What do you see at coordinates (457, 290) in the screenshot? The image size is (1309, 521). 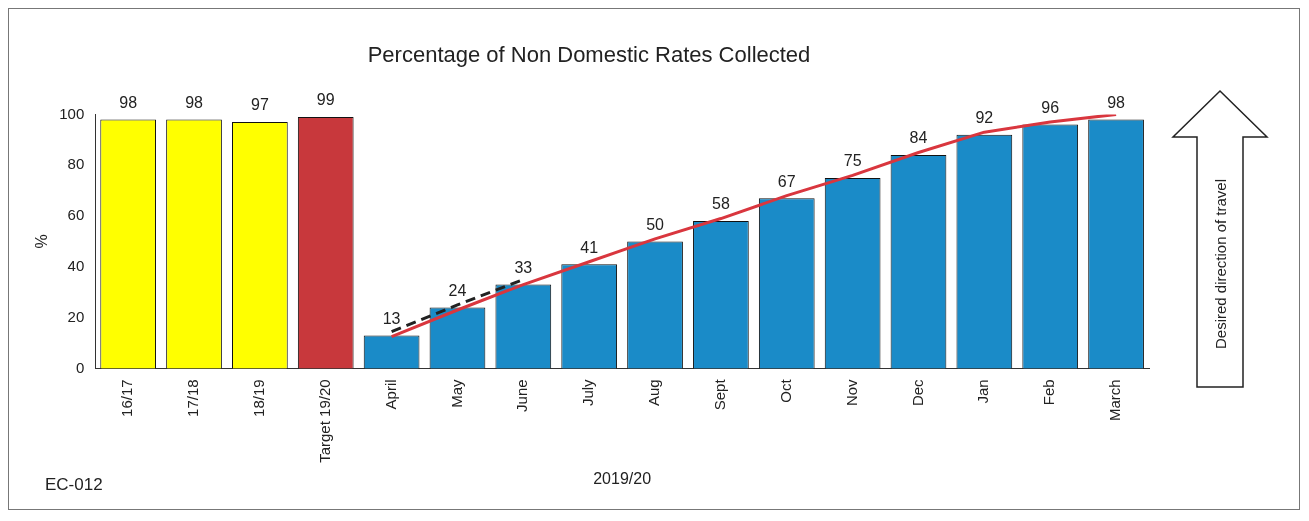 I see `data-label: 24` at bounding box center [457, 290].